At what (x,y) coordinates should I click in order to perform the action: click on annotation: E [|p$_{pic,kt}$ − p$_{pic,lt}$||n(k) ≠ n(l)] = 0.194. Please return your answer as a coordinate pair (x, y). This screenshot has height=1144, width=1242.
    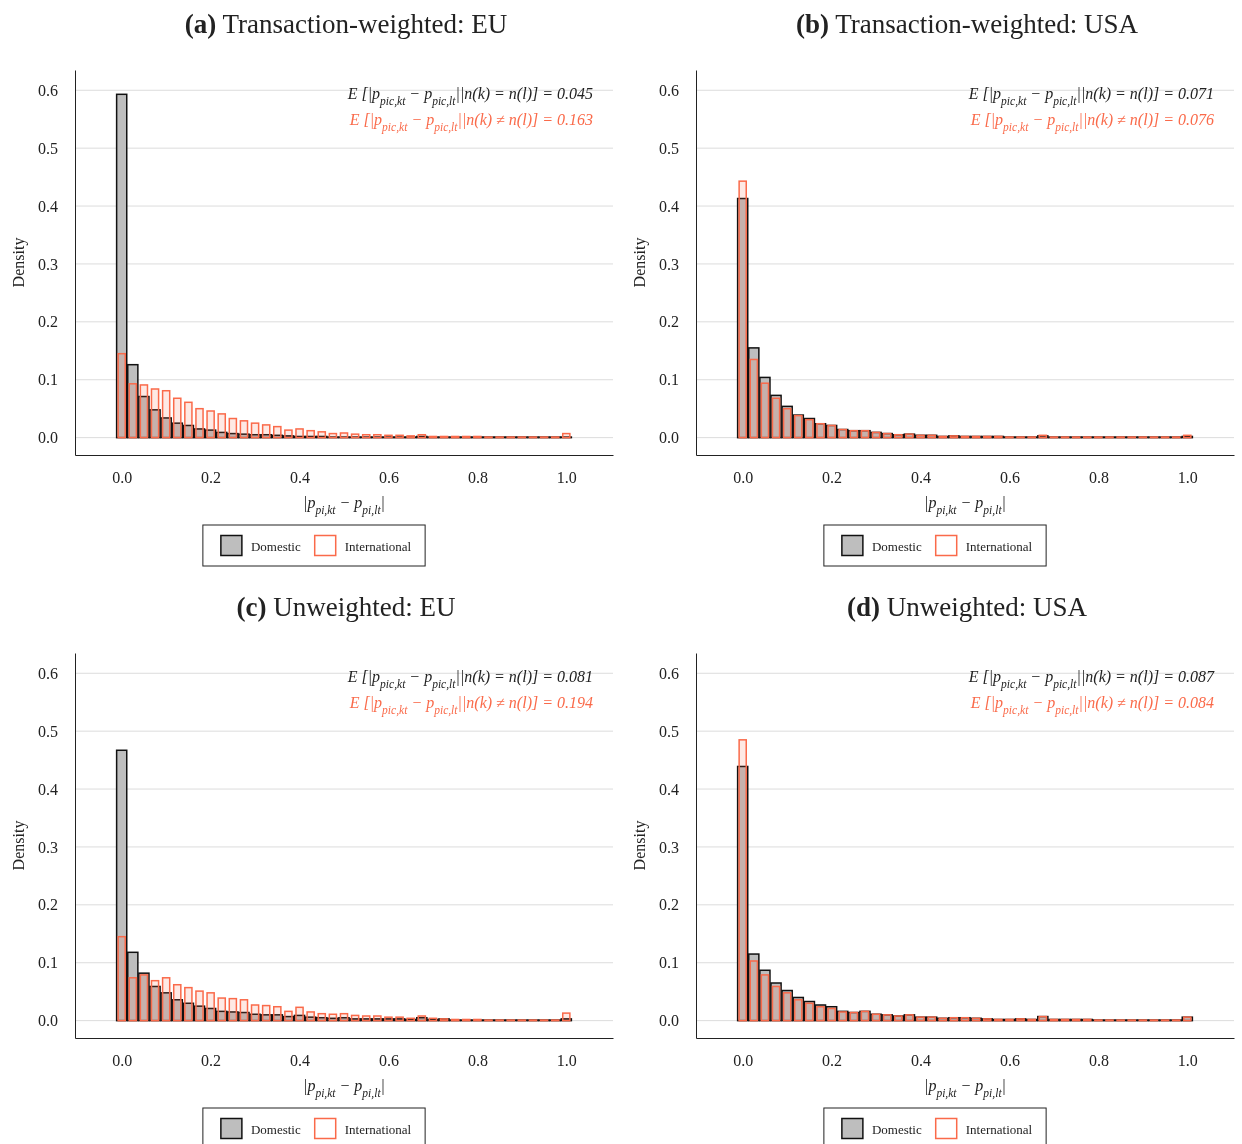
    Looking at the image, I should click on (470, 705).